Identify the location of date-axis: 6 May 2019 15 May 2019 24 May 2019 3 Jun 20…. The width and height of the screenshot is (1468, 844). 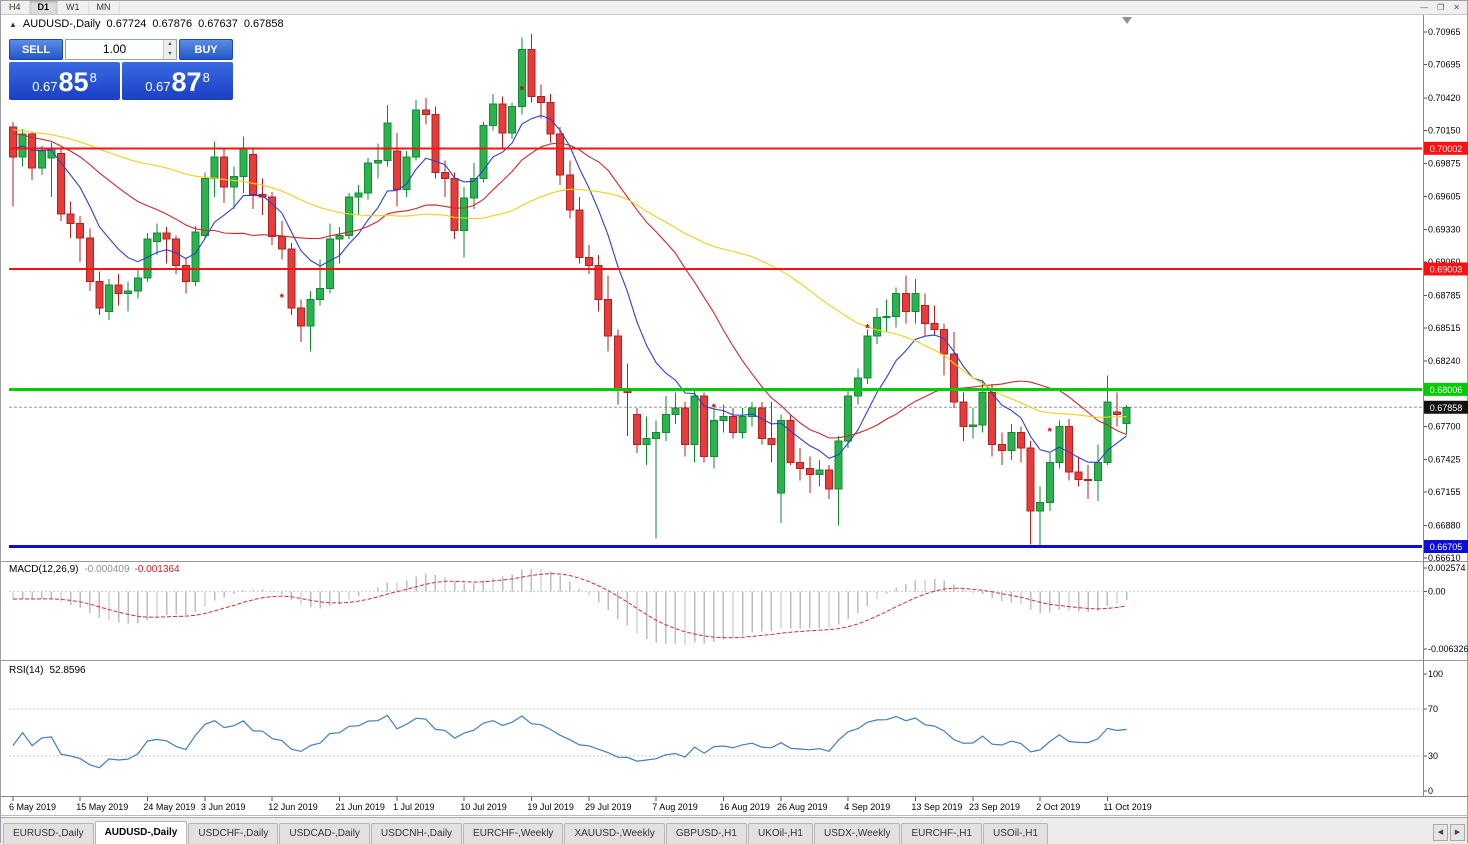
(580, 804).